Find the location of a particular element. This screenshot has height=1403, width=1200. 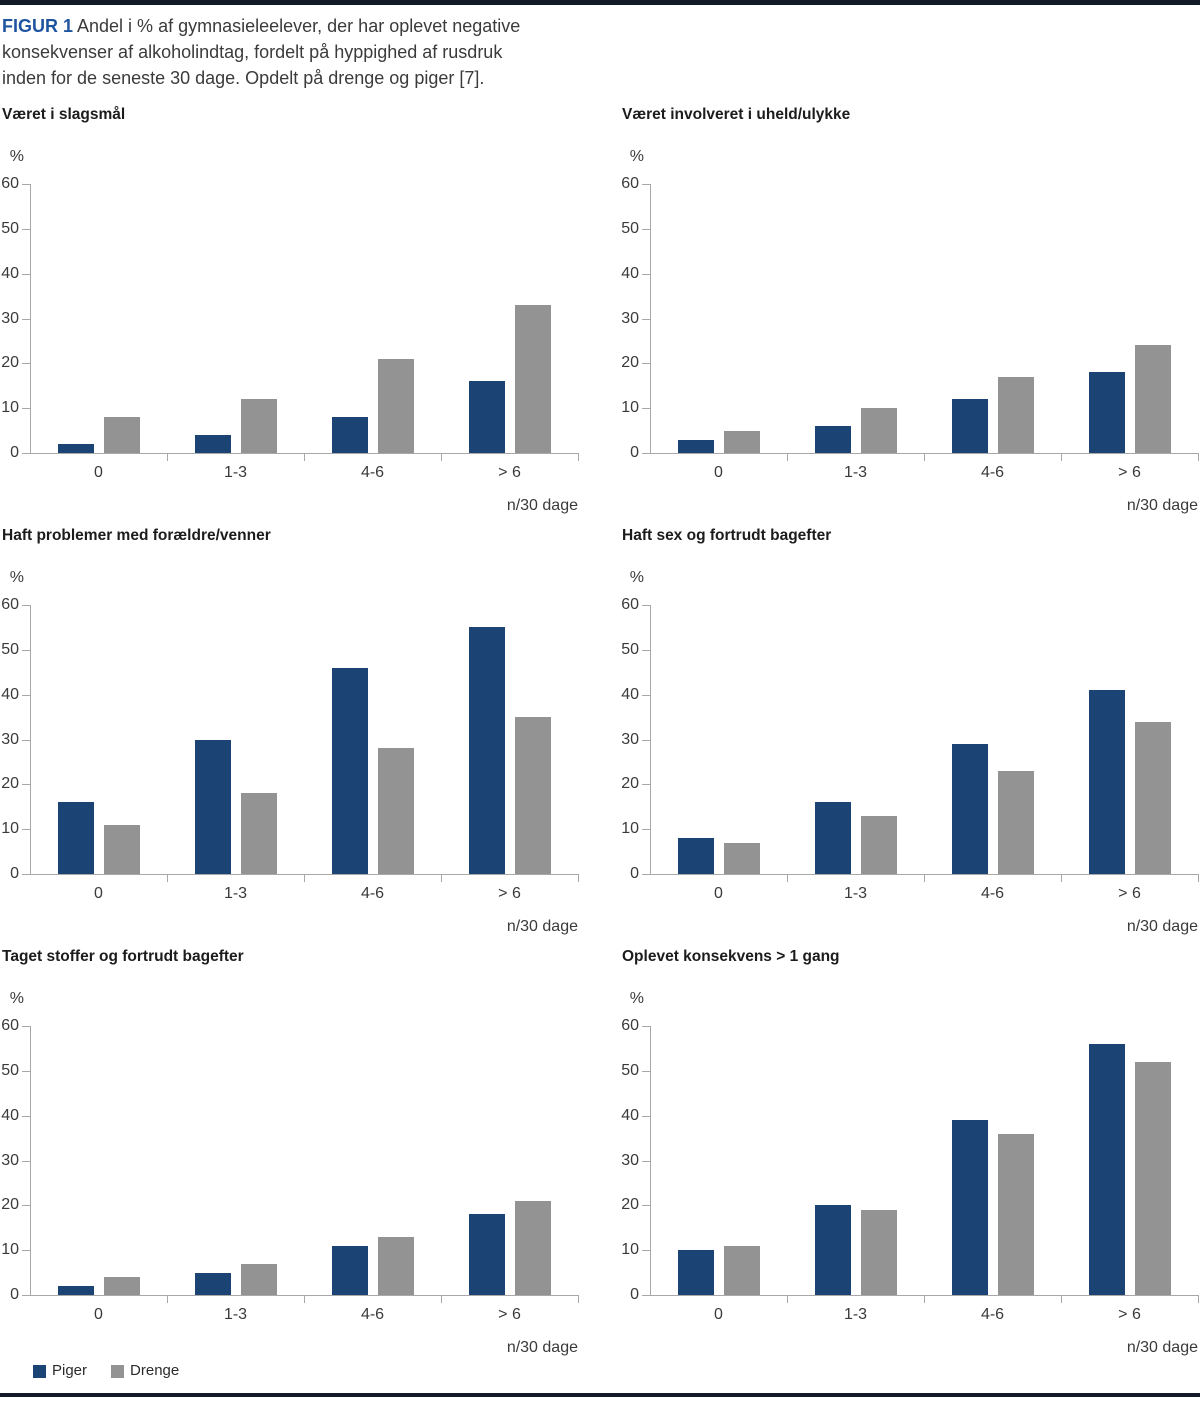

chart-title: Været i slagsmål is located at coordinates (64, 114).